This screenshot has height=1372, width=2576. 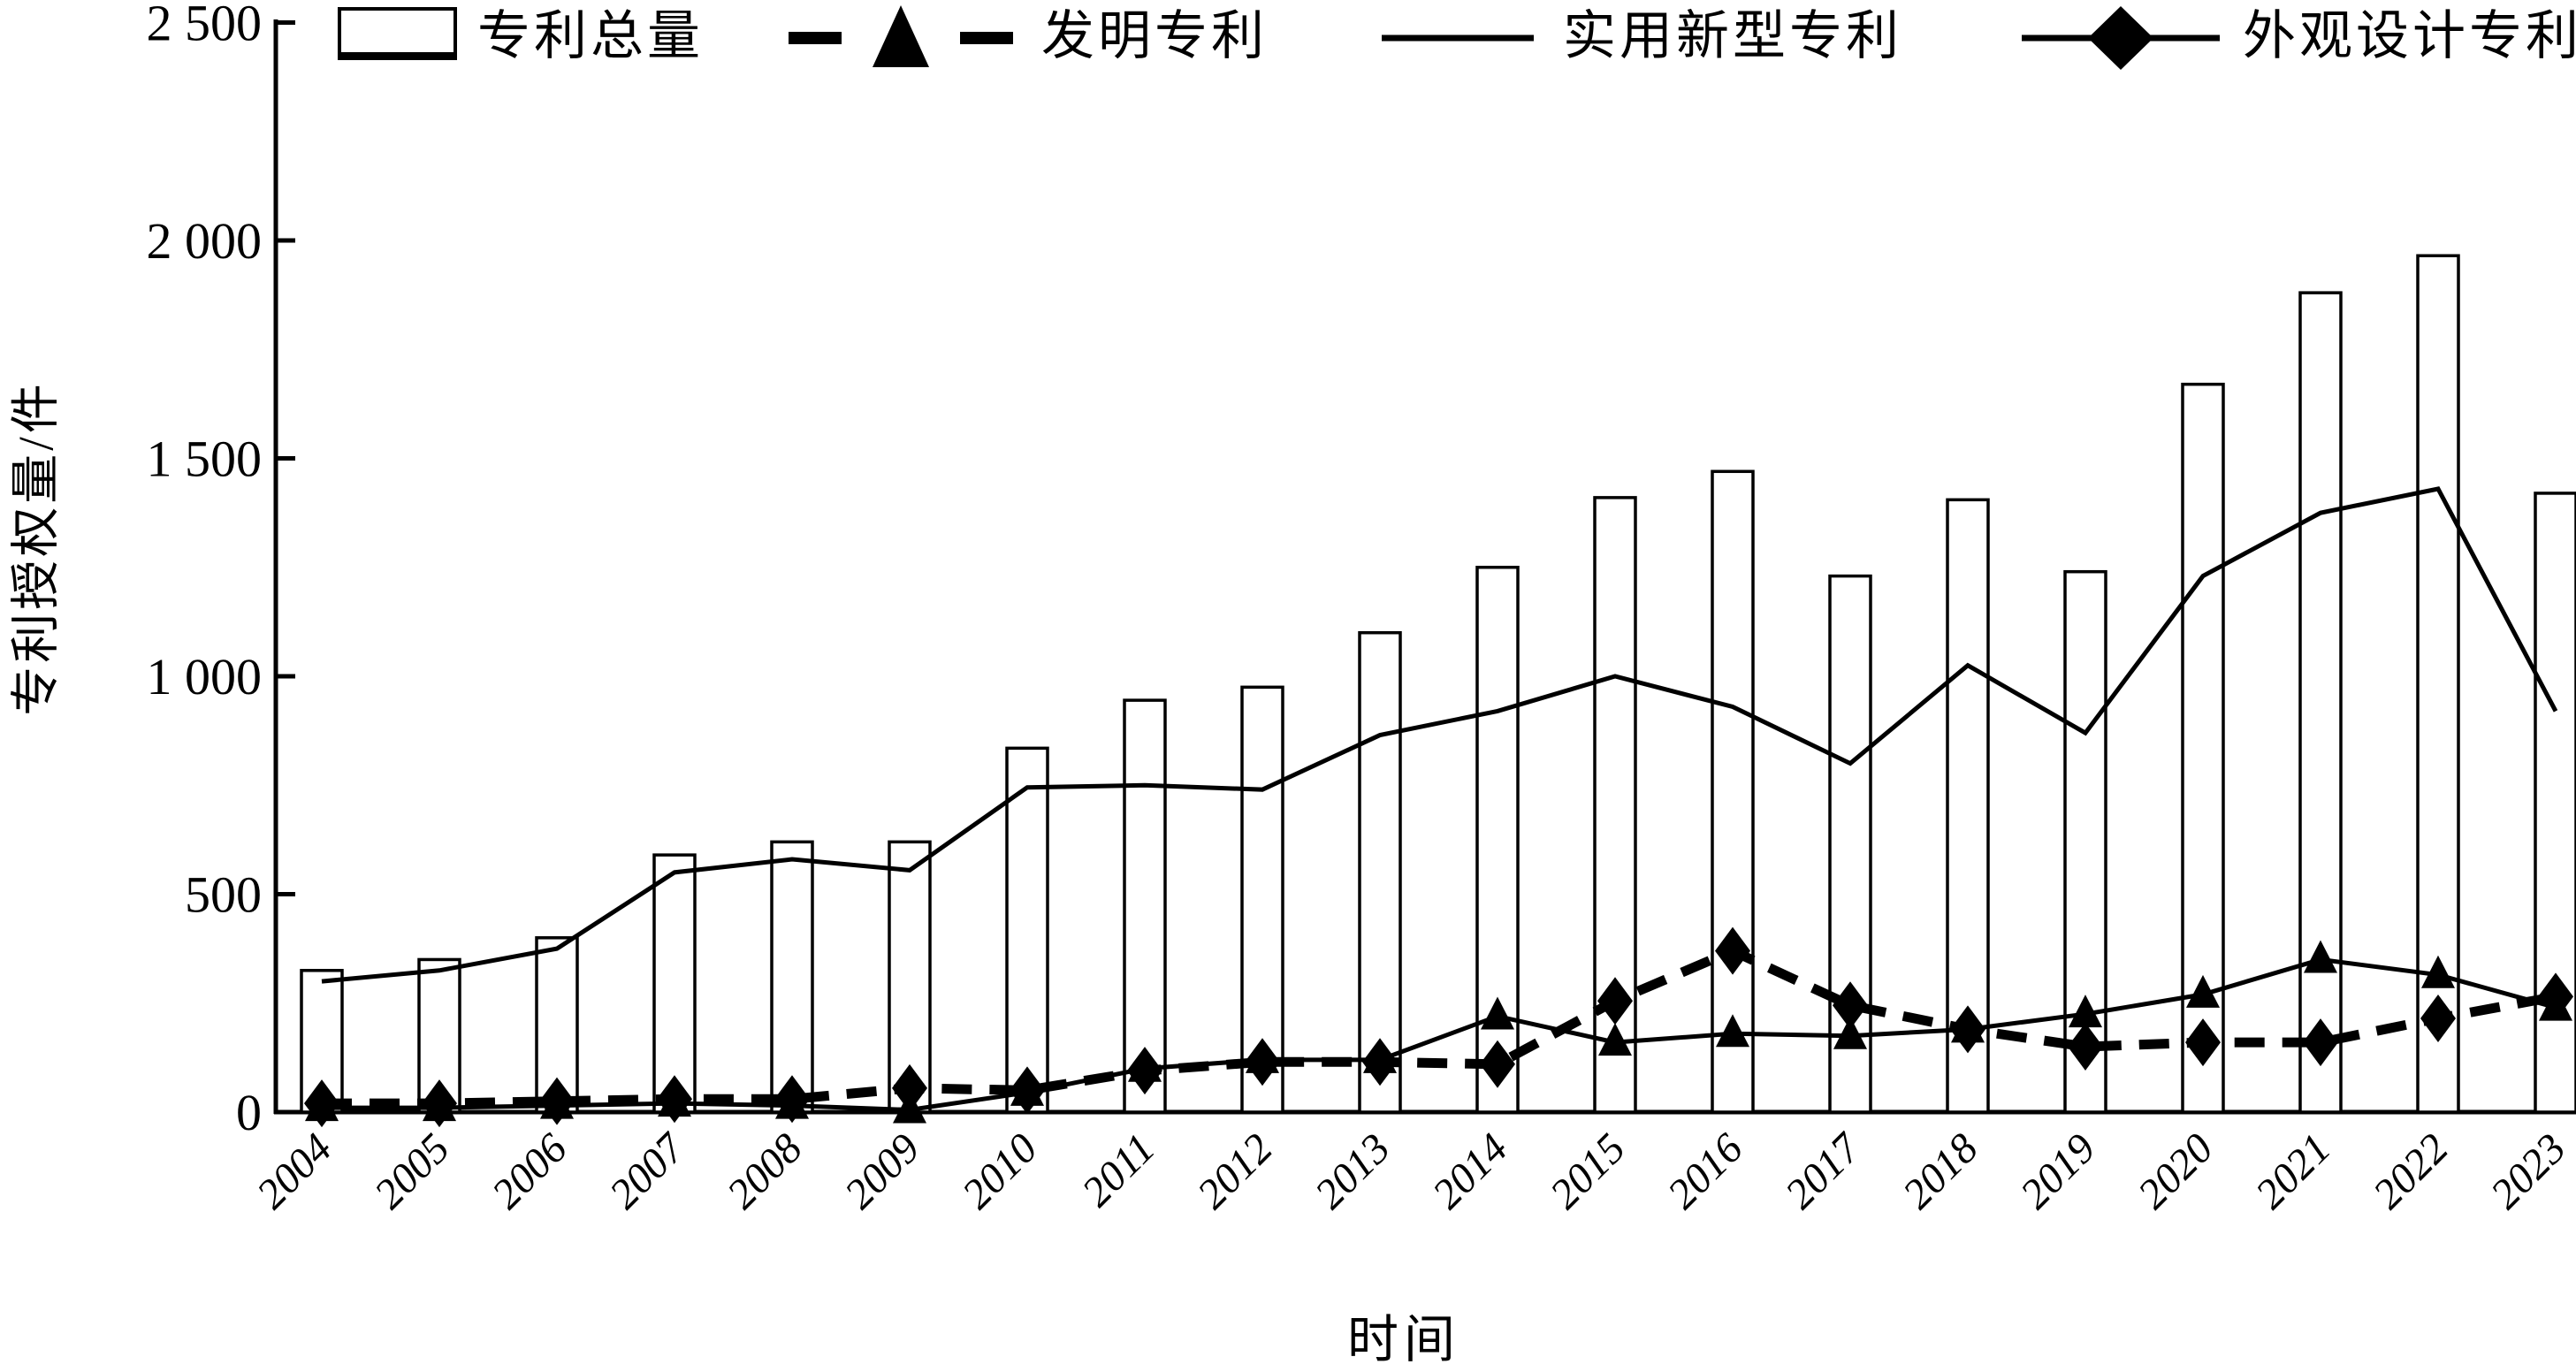 I want to click on x-tick-label: 2022, so click(x=2410, y=1170).